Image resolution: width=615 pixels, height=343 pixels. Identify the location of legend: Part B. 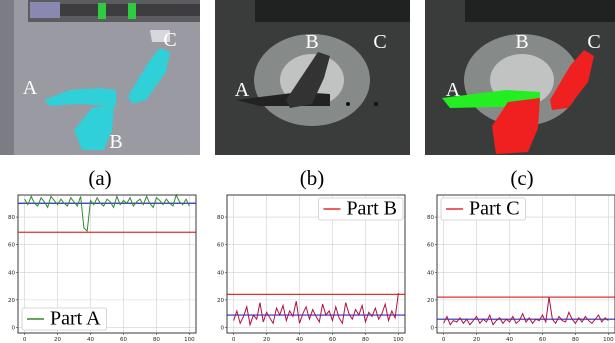
(361, 209).